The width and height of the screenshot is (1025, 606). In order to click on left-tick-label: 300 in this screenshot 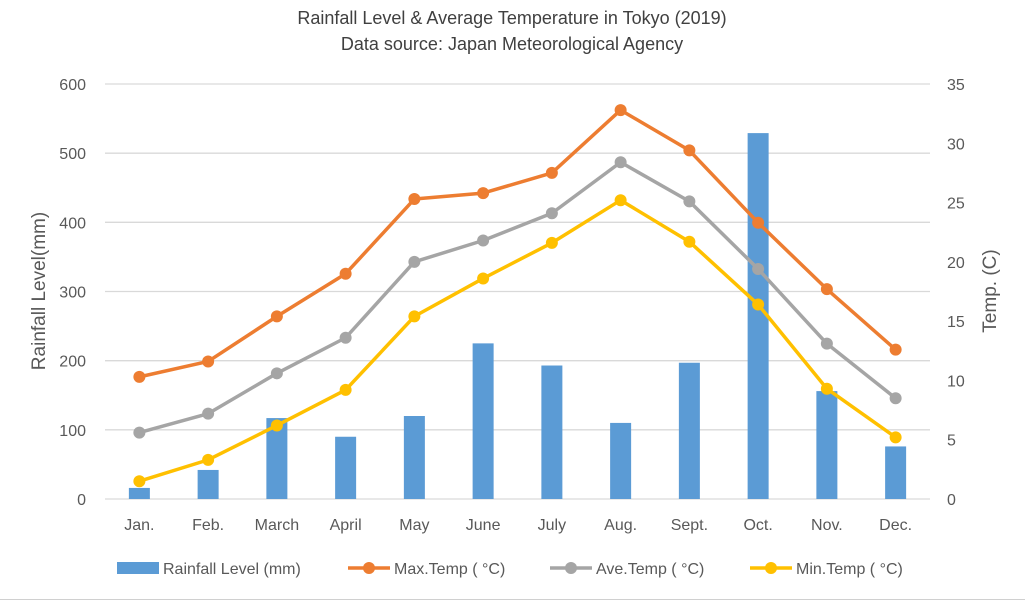, I will do `click(72, 293)`.